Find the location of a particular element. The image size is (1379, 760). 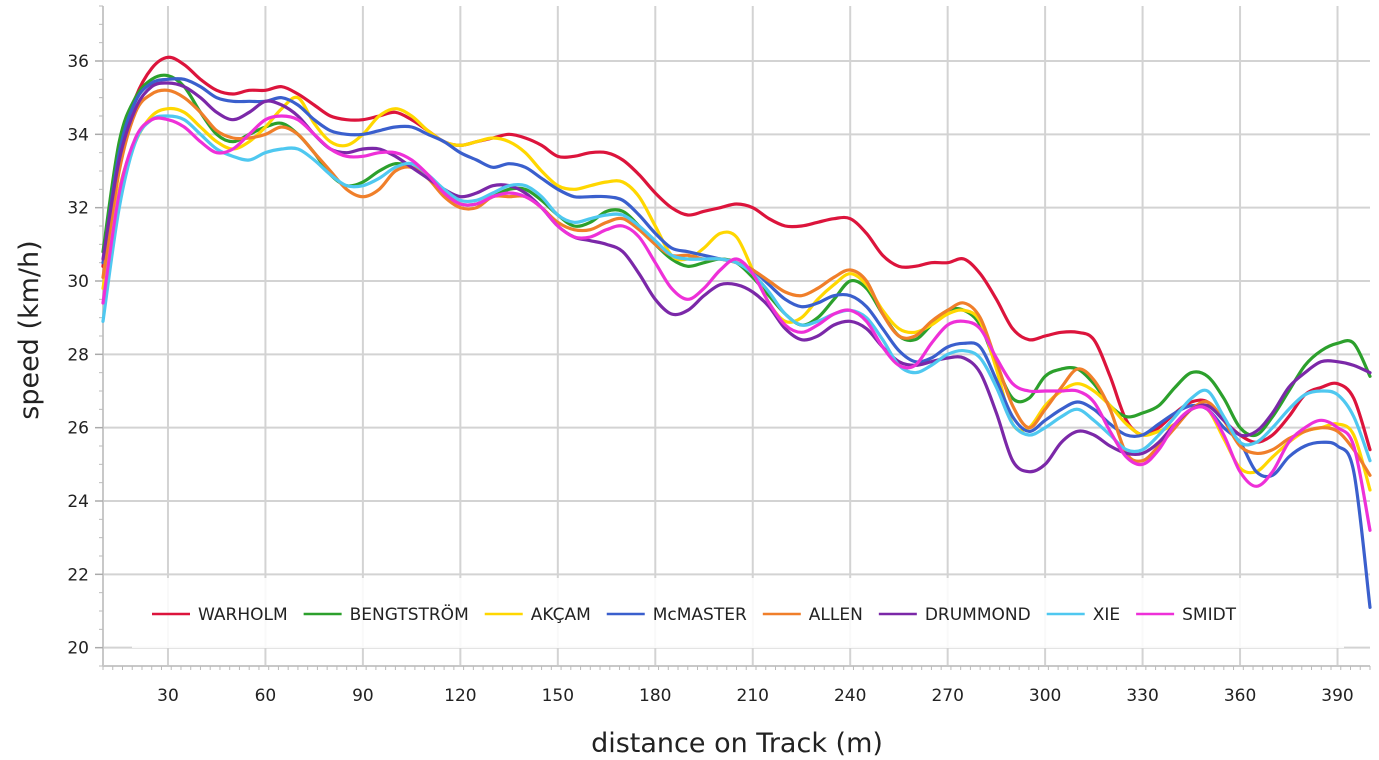

x-tick-label: 300 is located at coordinates (1045, 696).